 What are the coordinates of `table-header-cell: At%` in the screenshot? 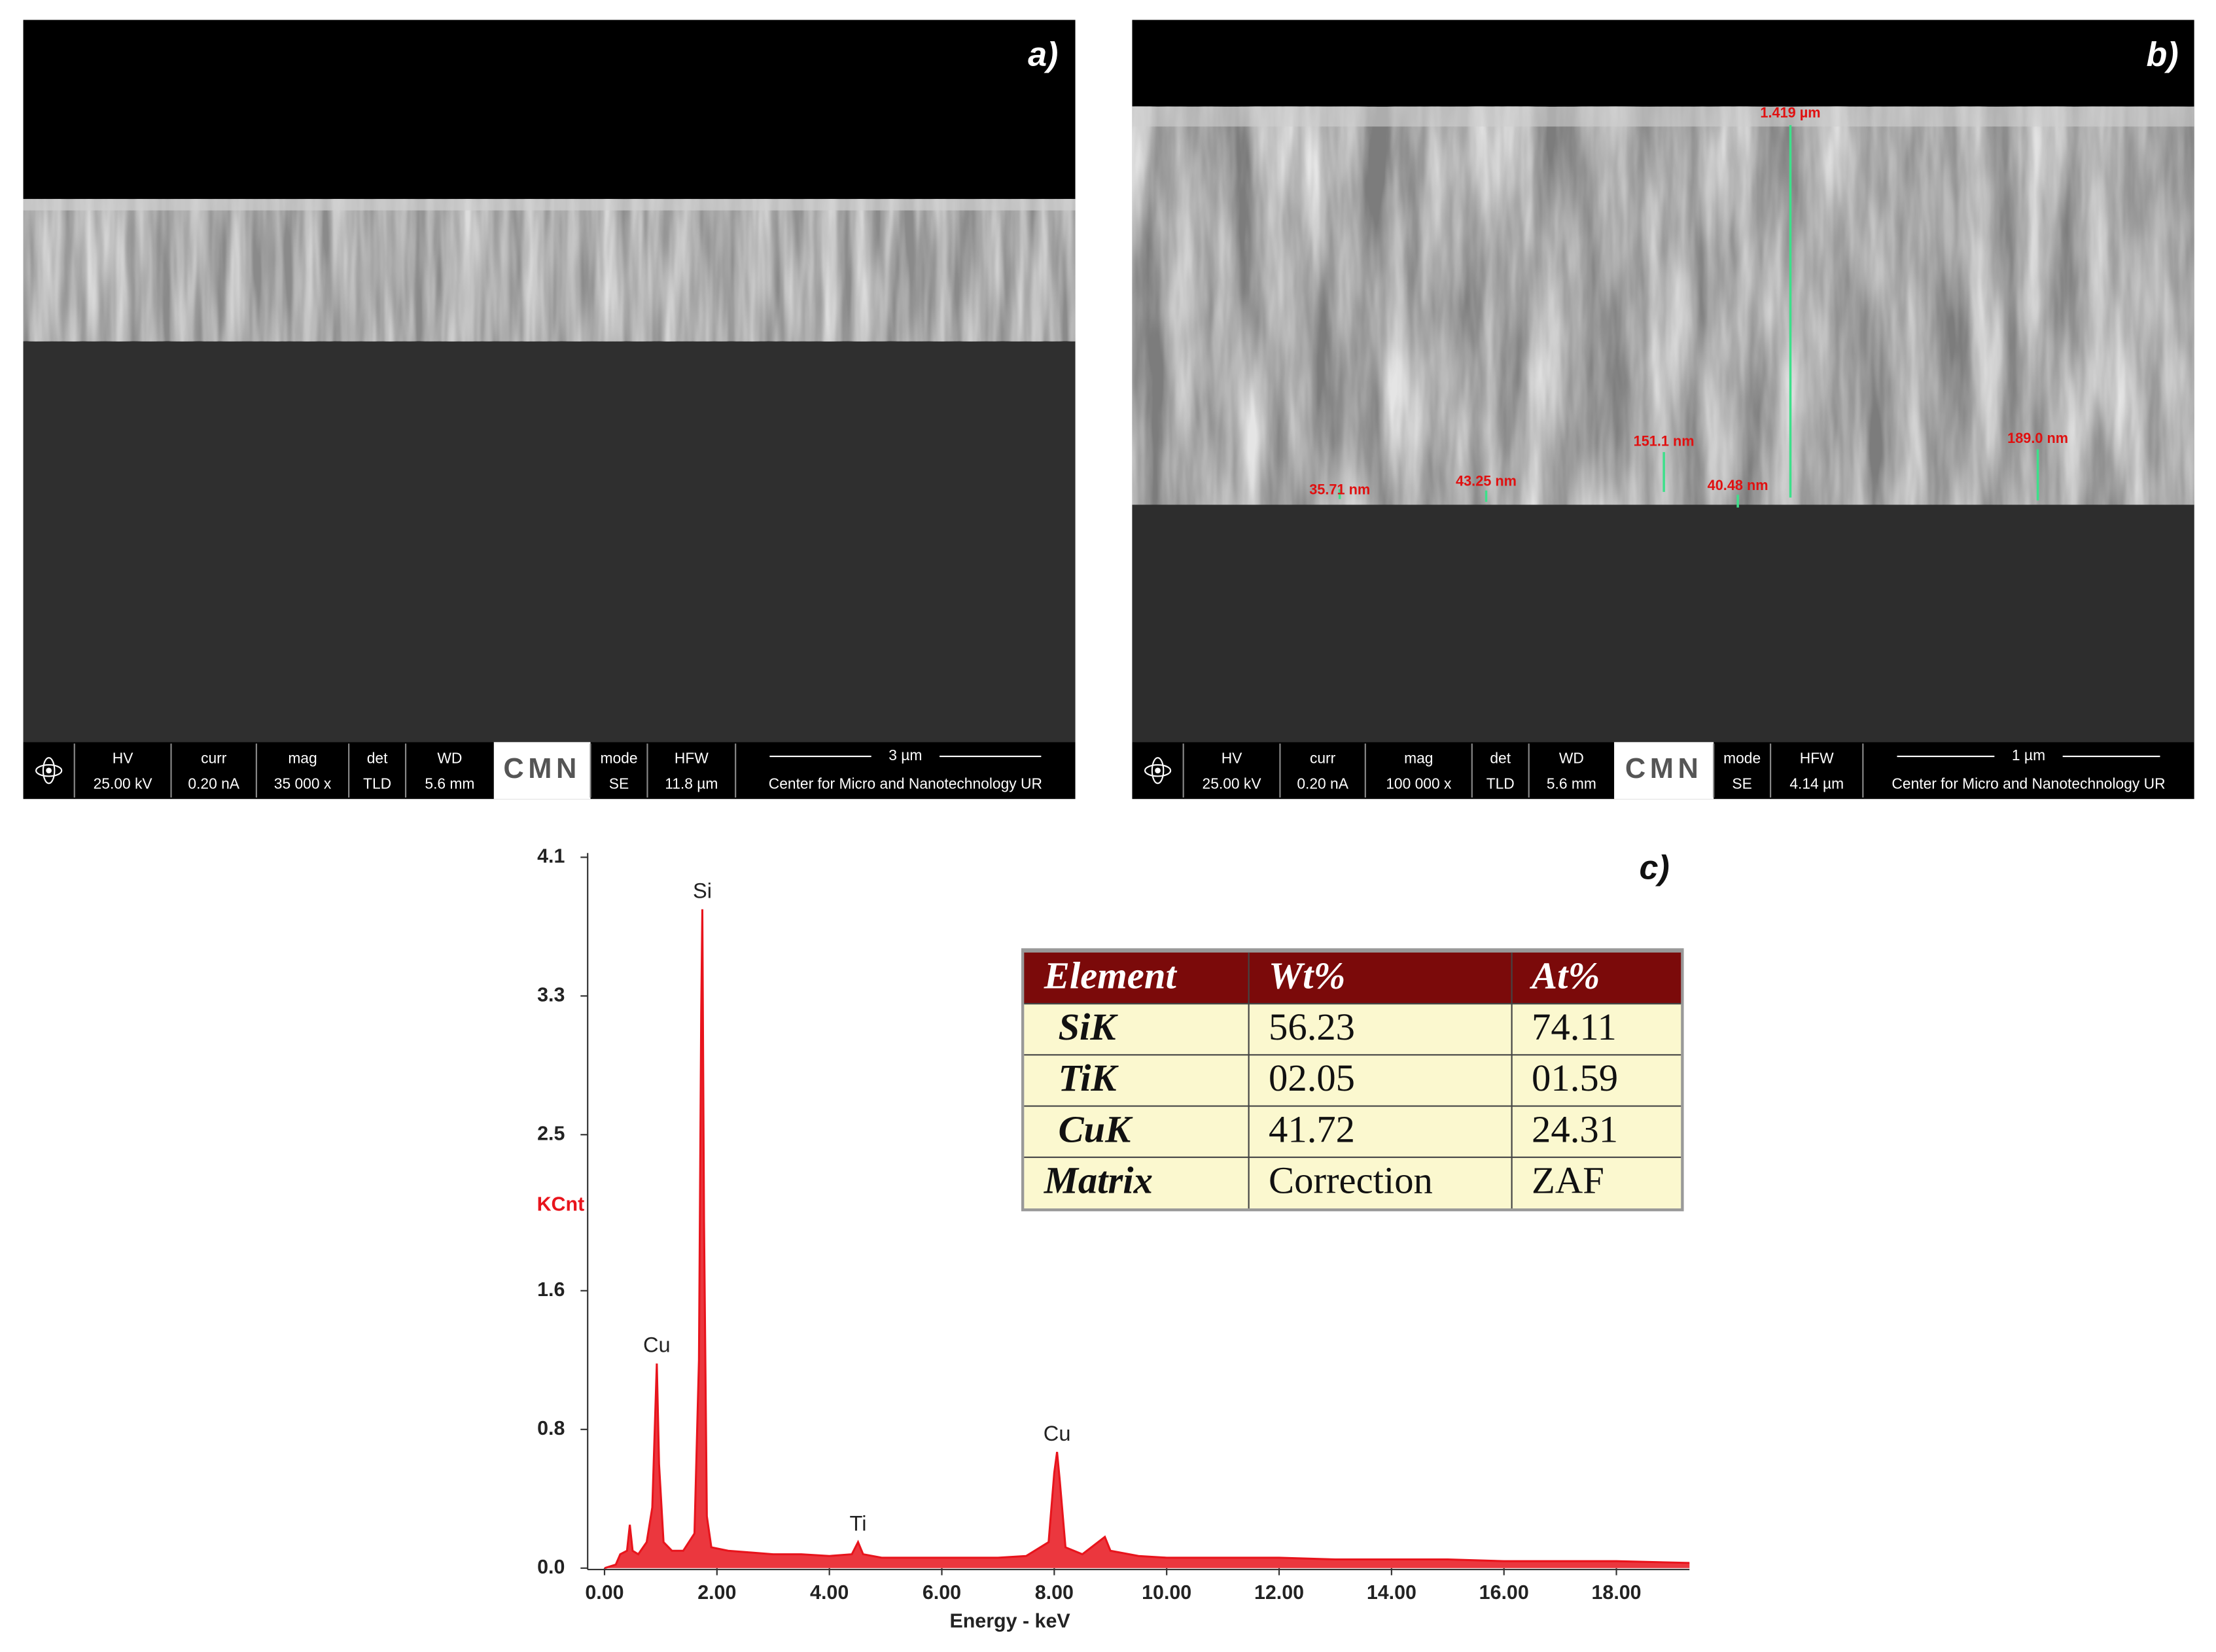 It's located at (1564, 976).